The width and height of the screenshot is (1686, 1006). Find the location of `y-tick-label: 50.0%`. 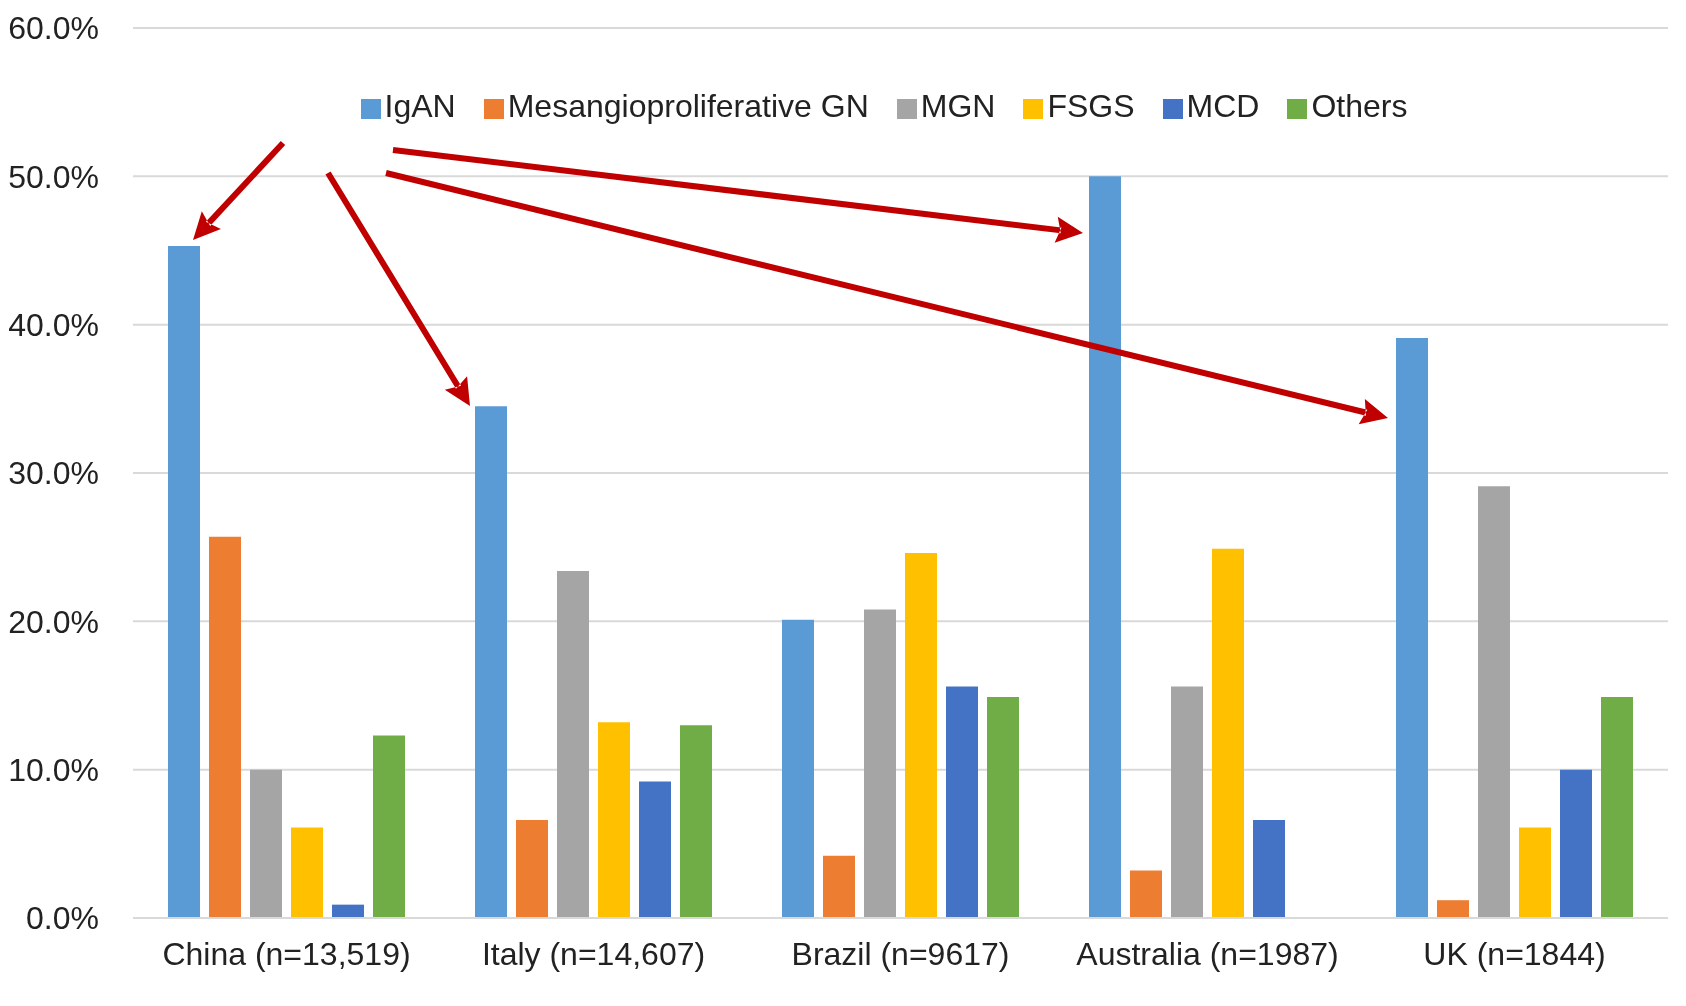

y-tick-label: 50.0% is located at coordinates (53, 176).